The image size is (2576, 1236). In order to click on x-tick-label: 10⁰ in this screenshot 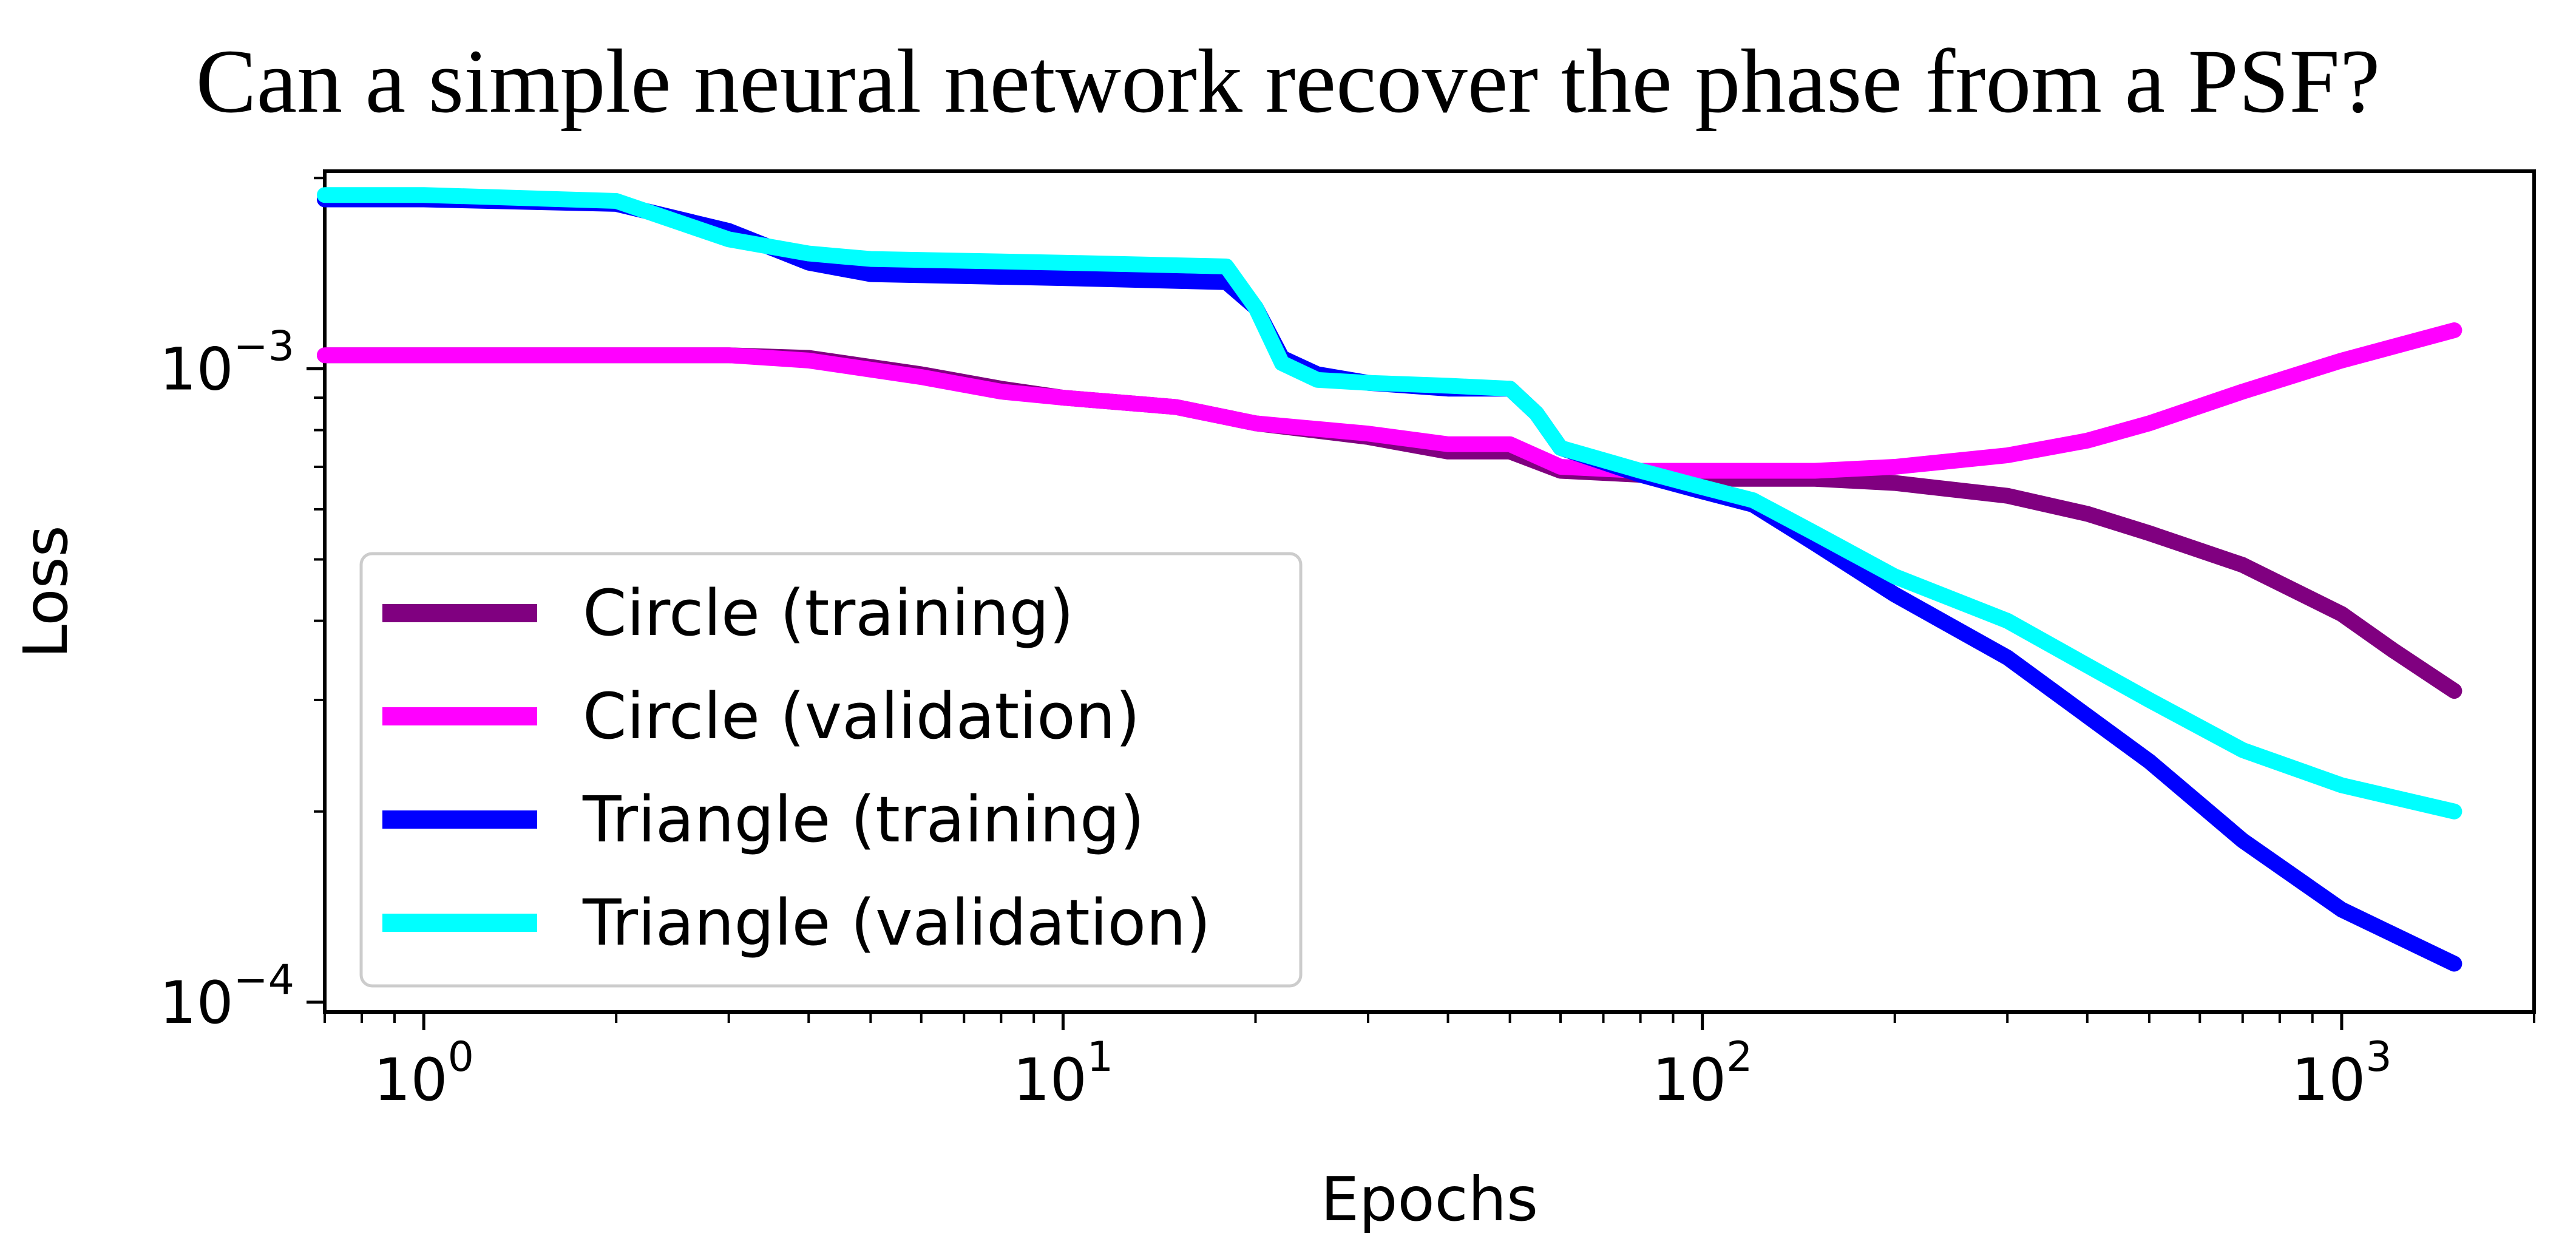, I will do `click(423, 1073)`.